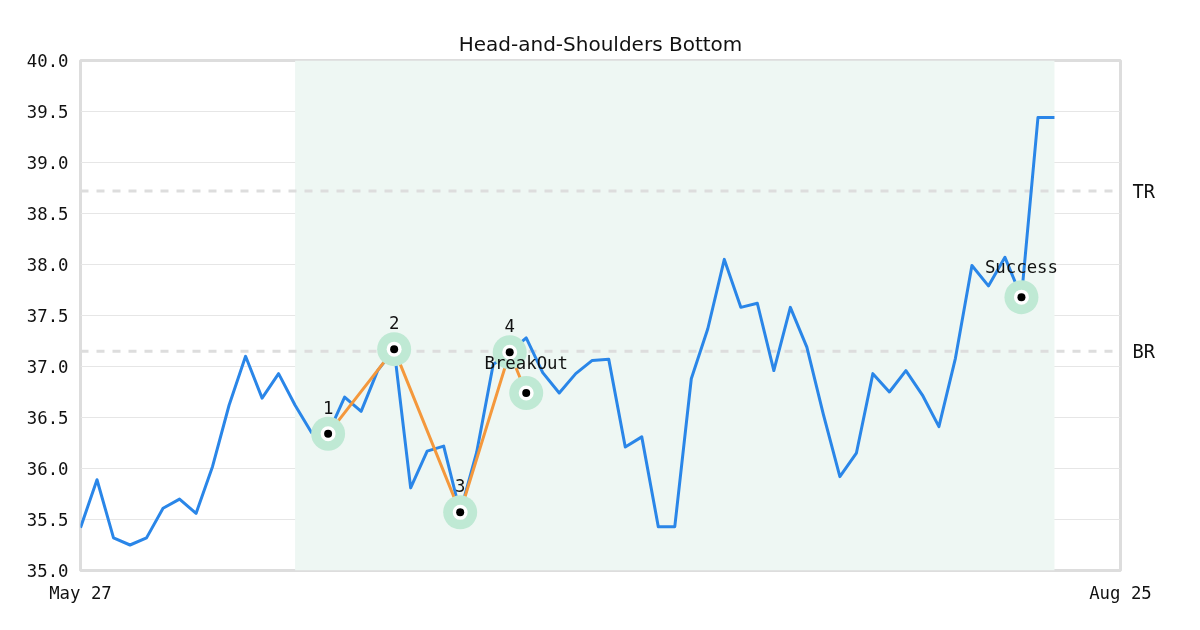 The width and height of the screenshot is (1200, 630). I want to click on ref-line-label: BR, so click(1144, 351).